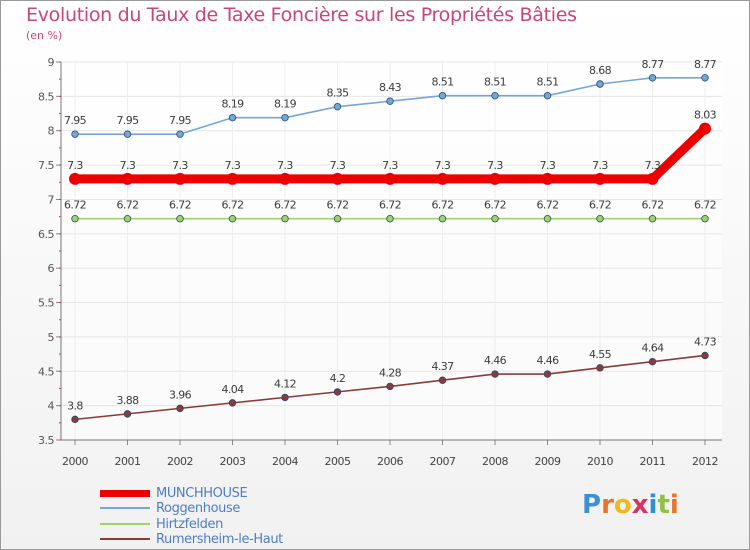 The width and height of the screenshot is (750, 550). I want to click on legend-label: MUNCHHOUSE, so click(202, 493).